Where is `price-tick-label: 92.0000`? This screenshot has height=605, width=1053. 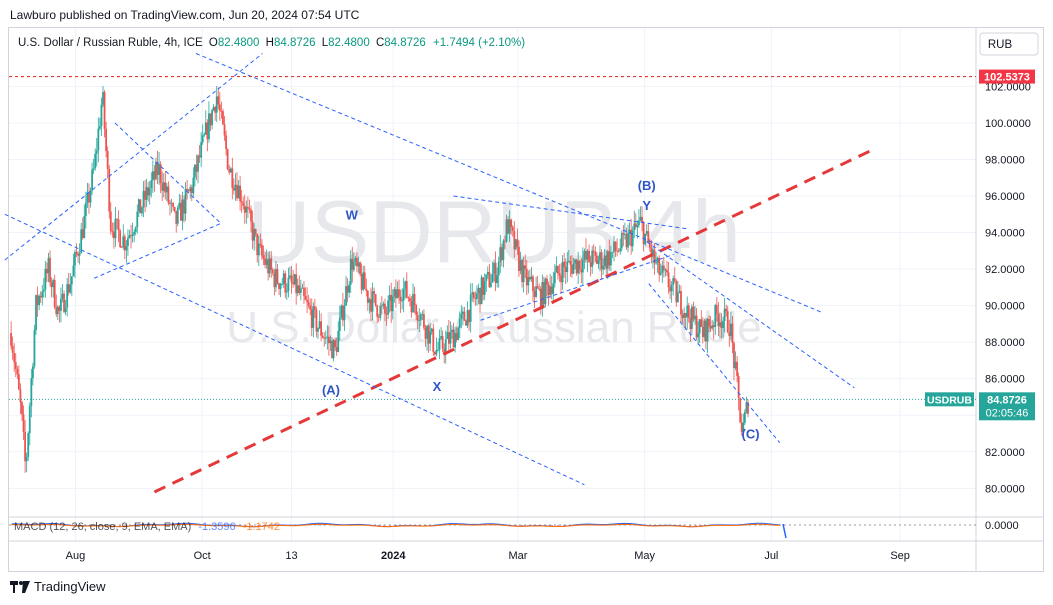 price-tick-label: 92.0000 is located at coordinates (1005, 270).